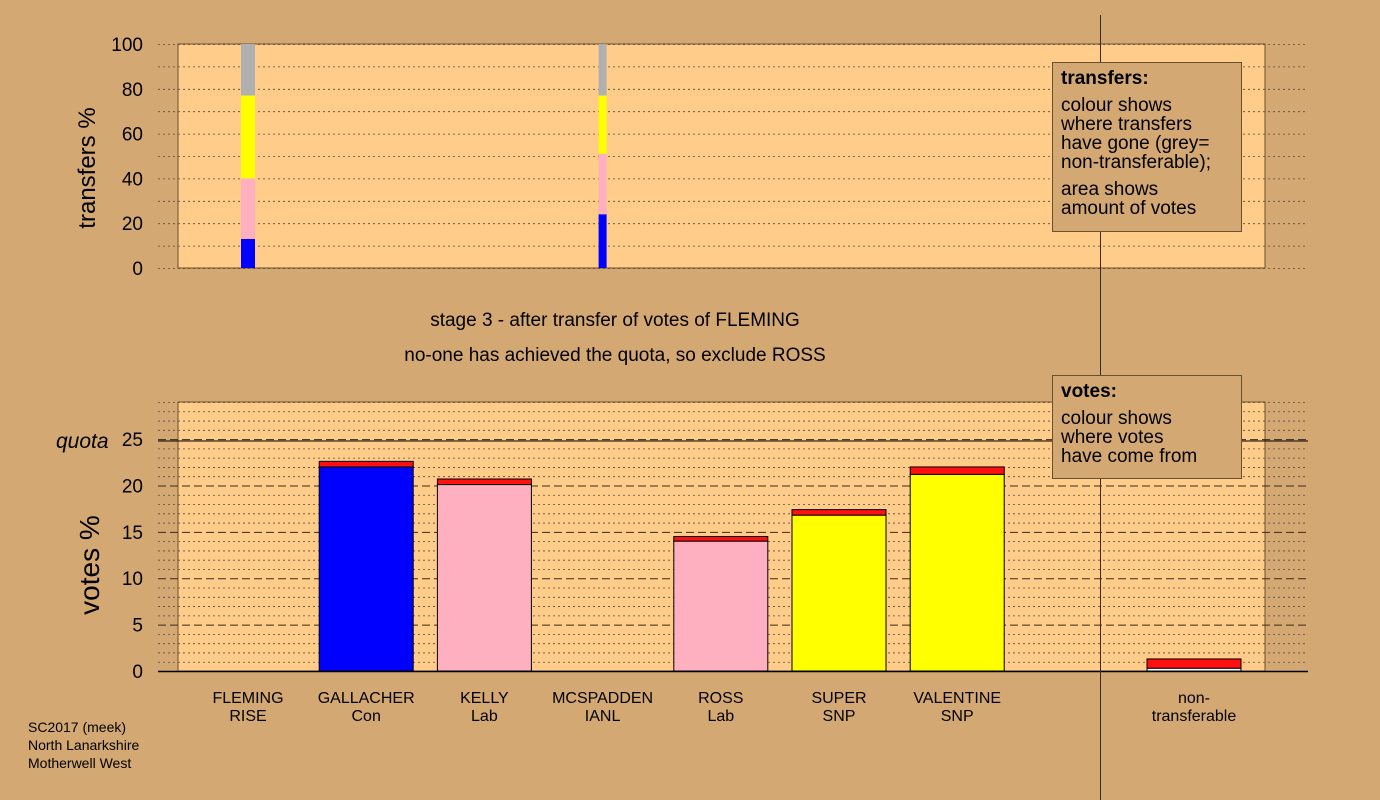 The image size is (1380, 800). I want to click on transfers-tick-label: 0, so click(137, 269).